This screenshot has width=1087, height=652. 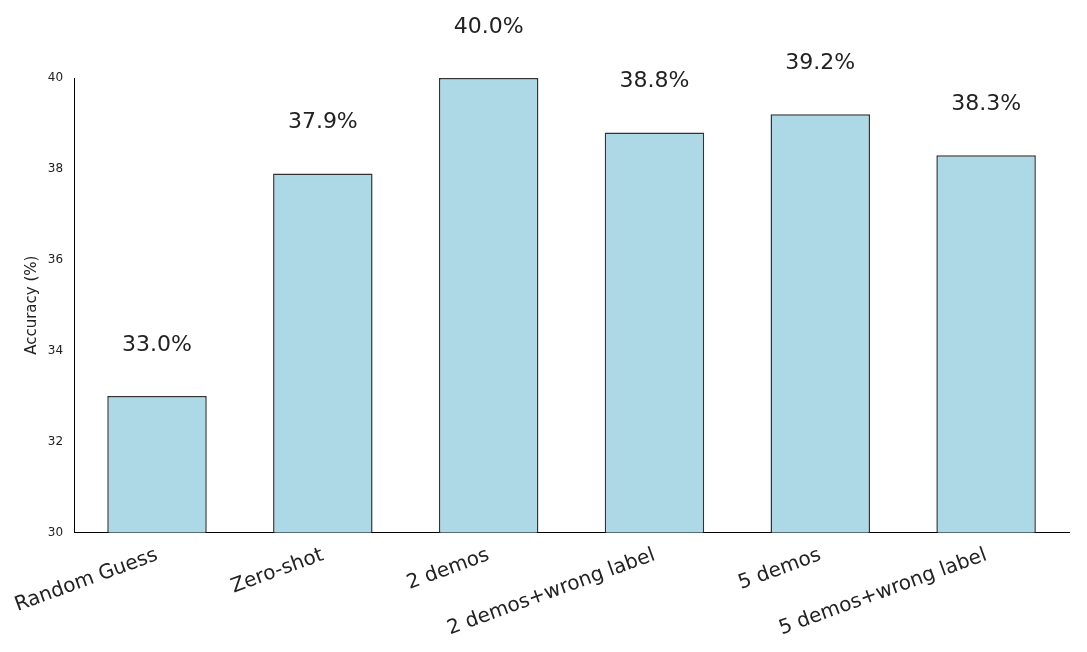 I want to click on y-tick-label: 40, so click(x=55, y=77).